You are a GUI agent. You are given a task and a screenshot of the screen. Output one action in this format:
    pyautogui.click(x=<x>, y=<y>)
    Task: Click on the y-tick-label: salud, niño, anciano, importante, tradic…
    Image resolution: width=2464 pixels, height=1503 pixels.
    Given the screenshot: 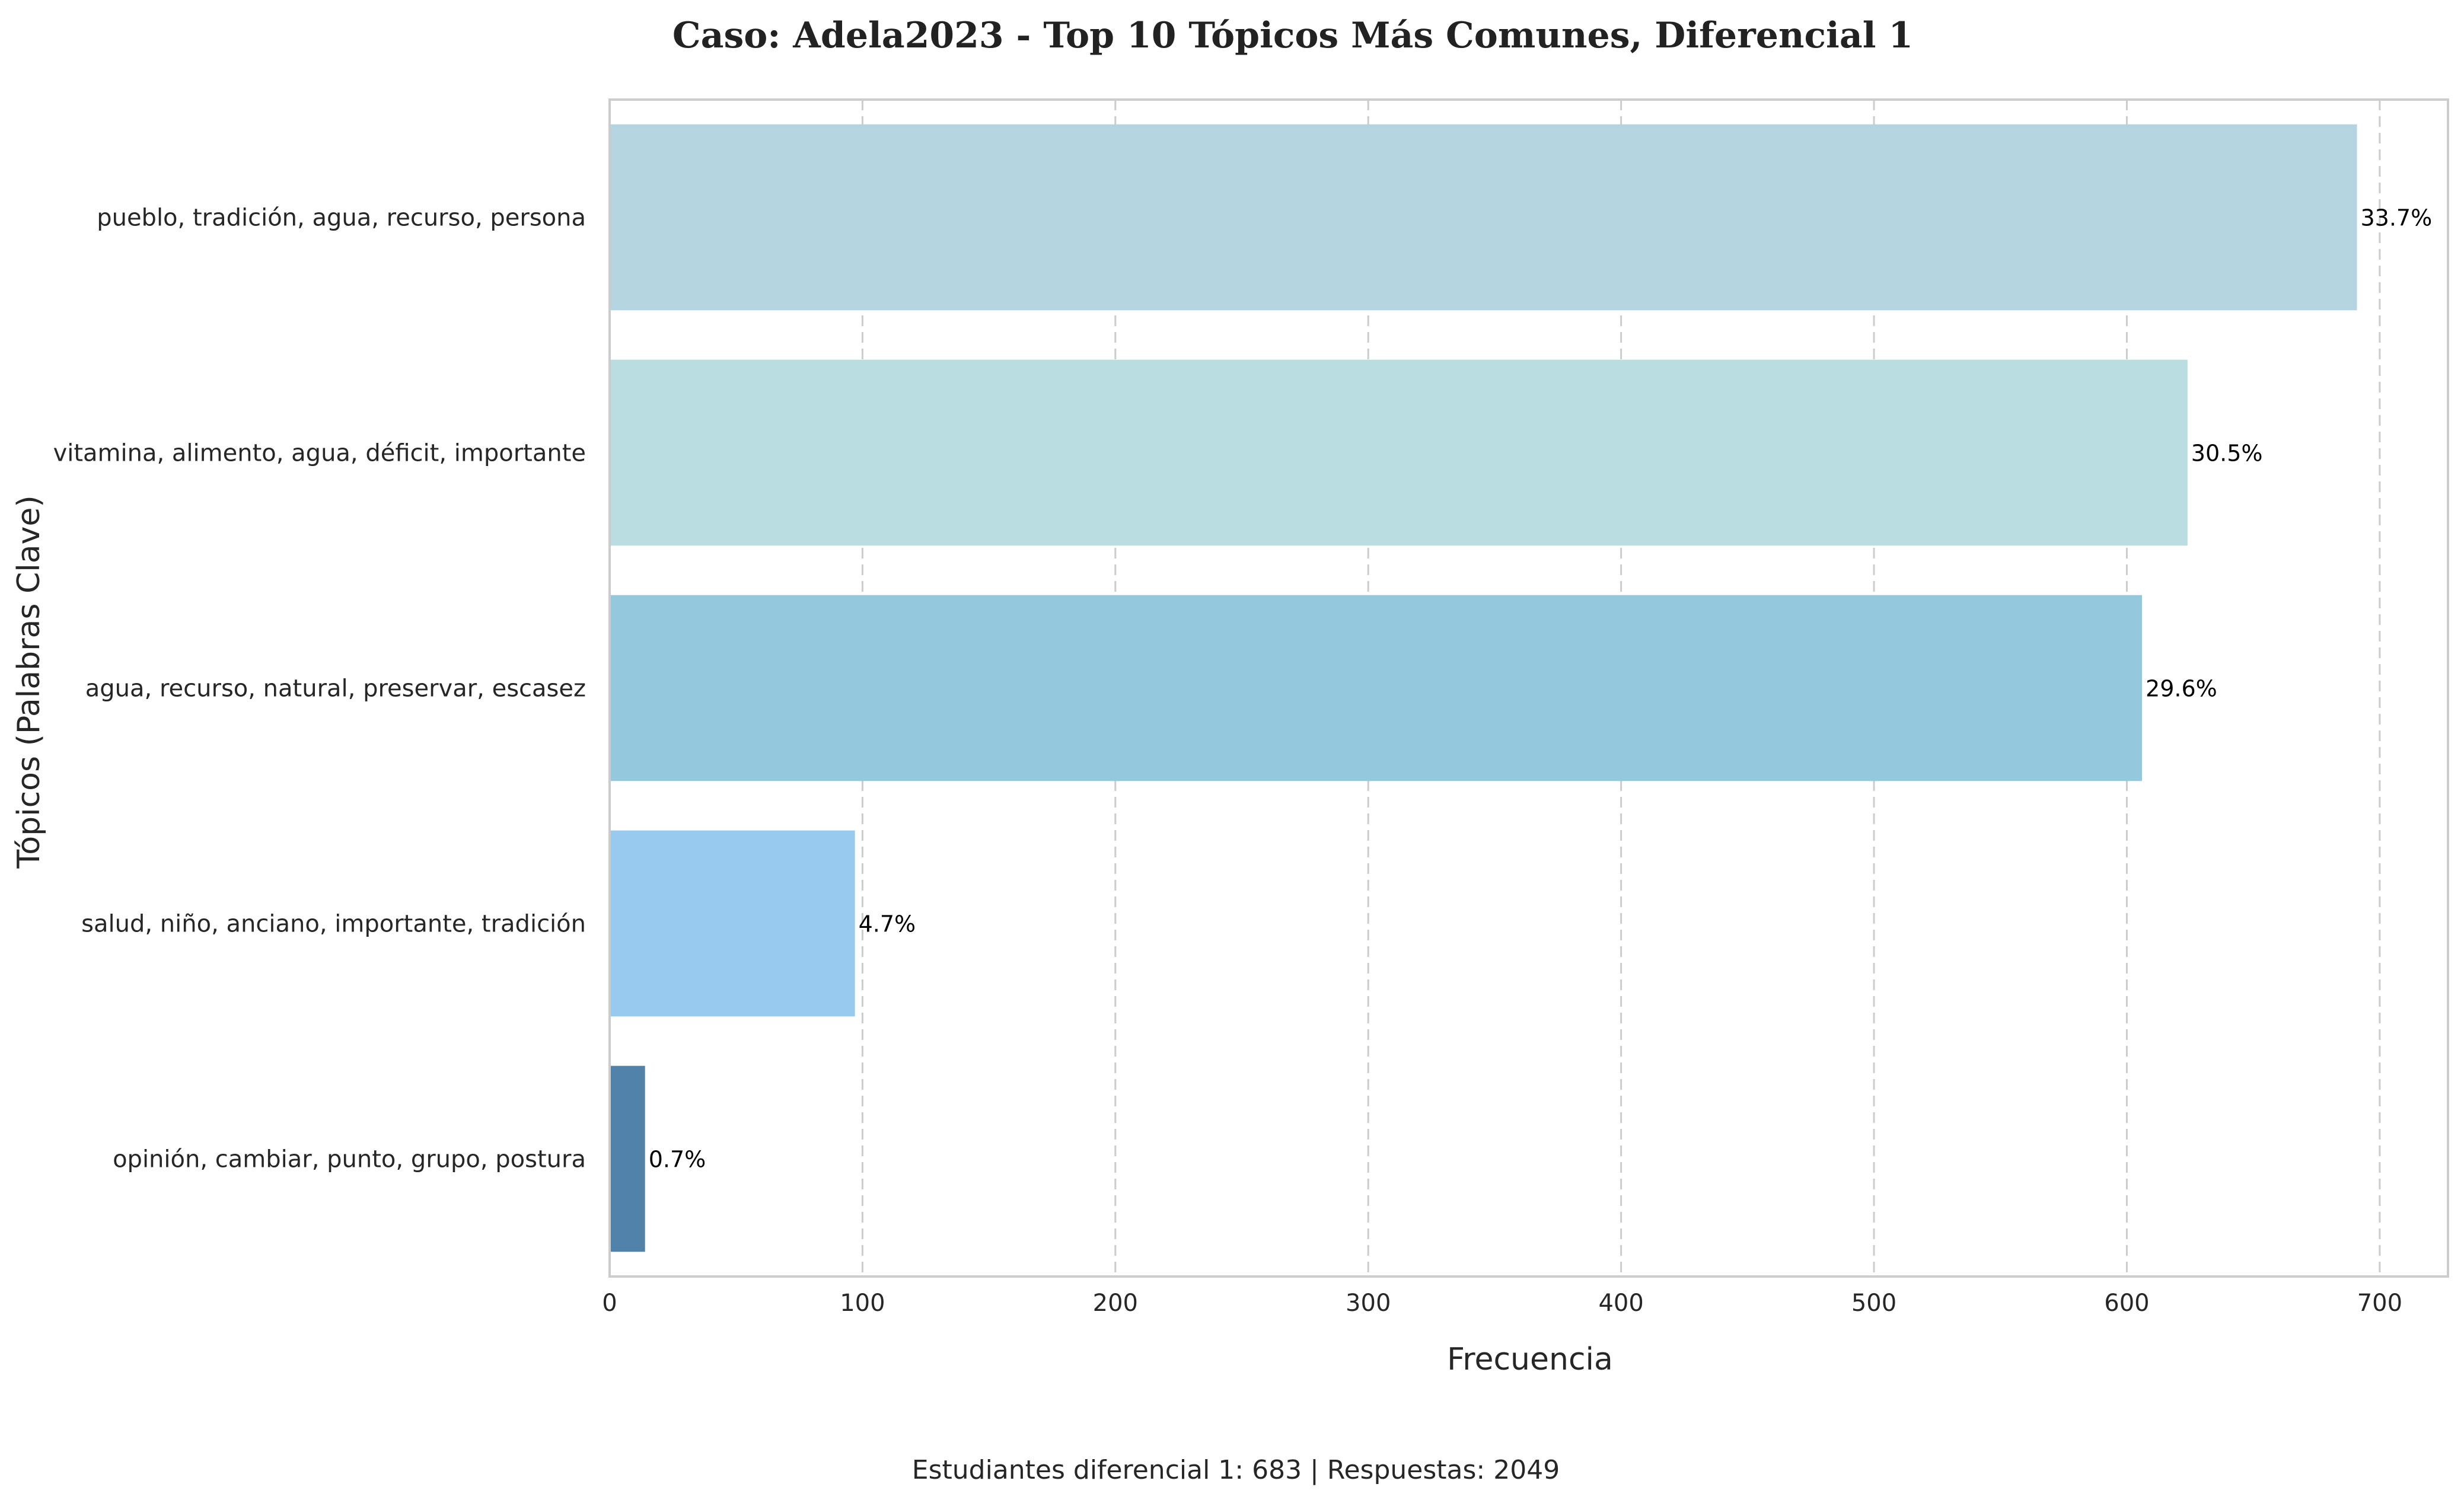 What is the action you would take?
    pyautogui.click(x=333, y=924)
    